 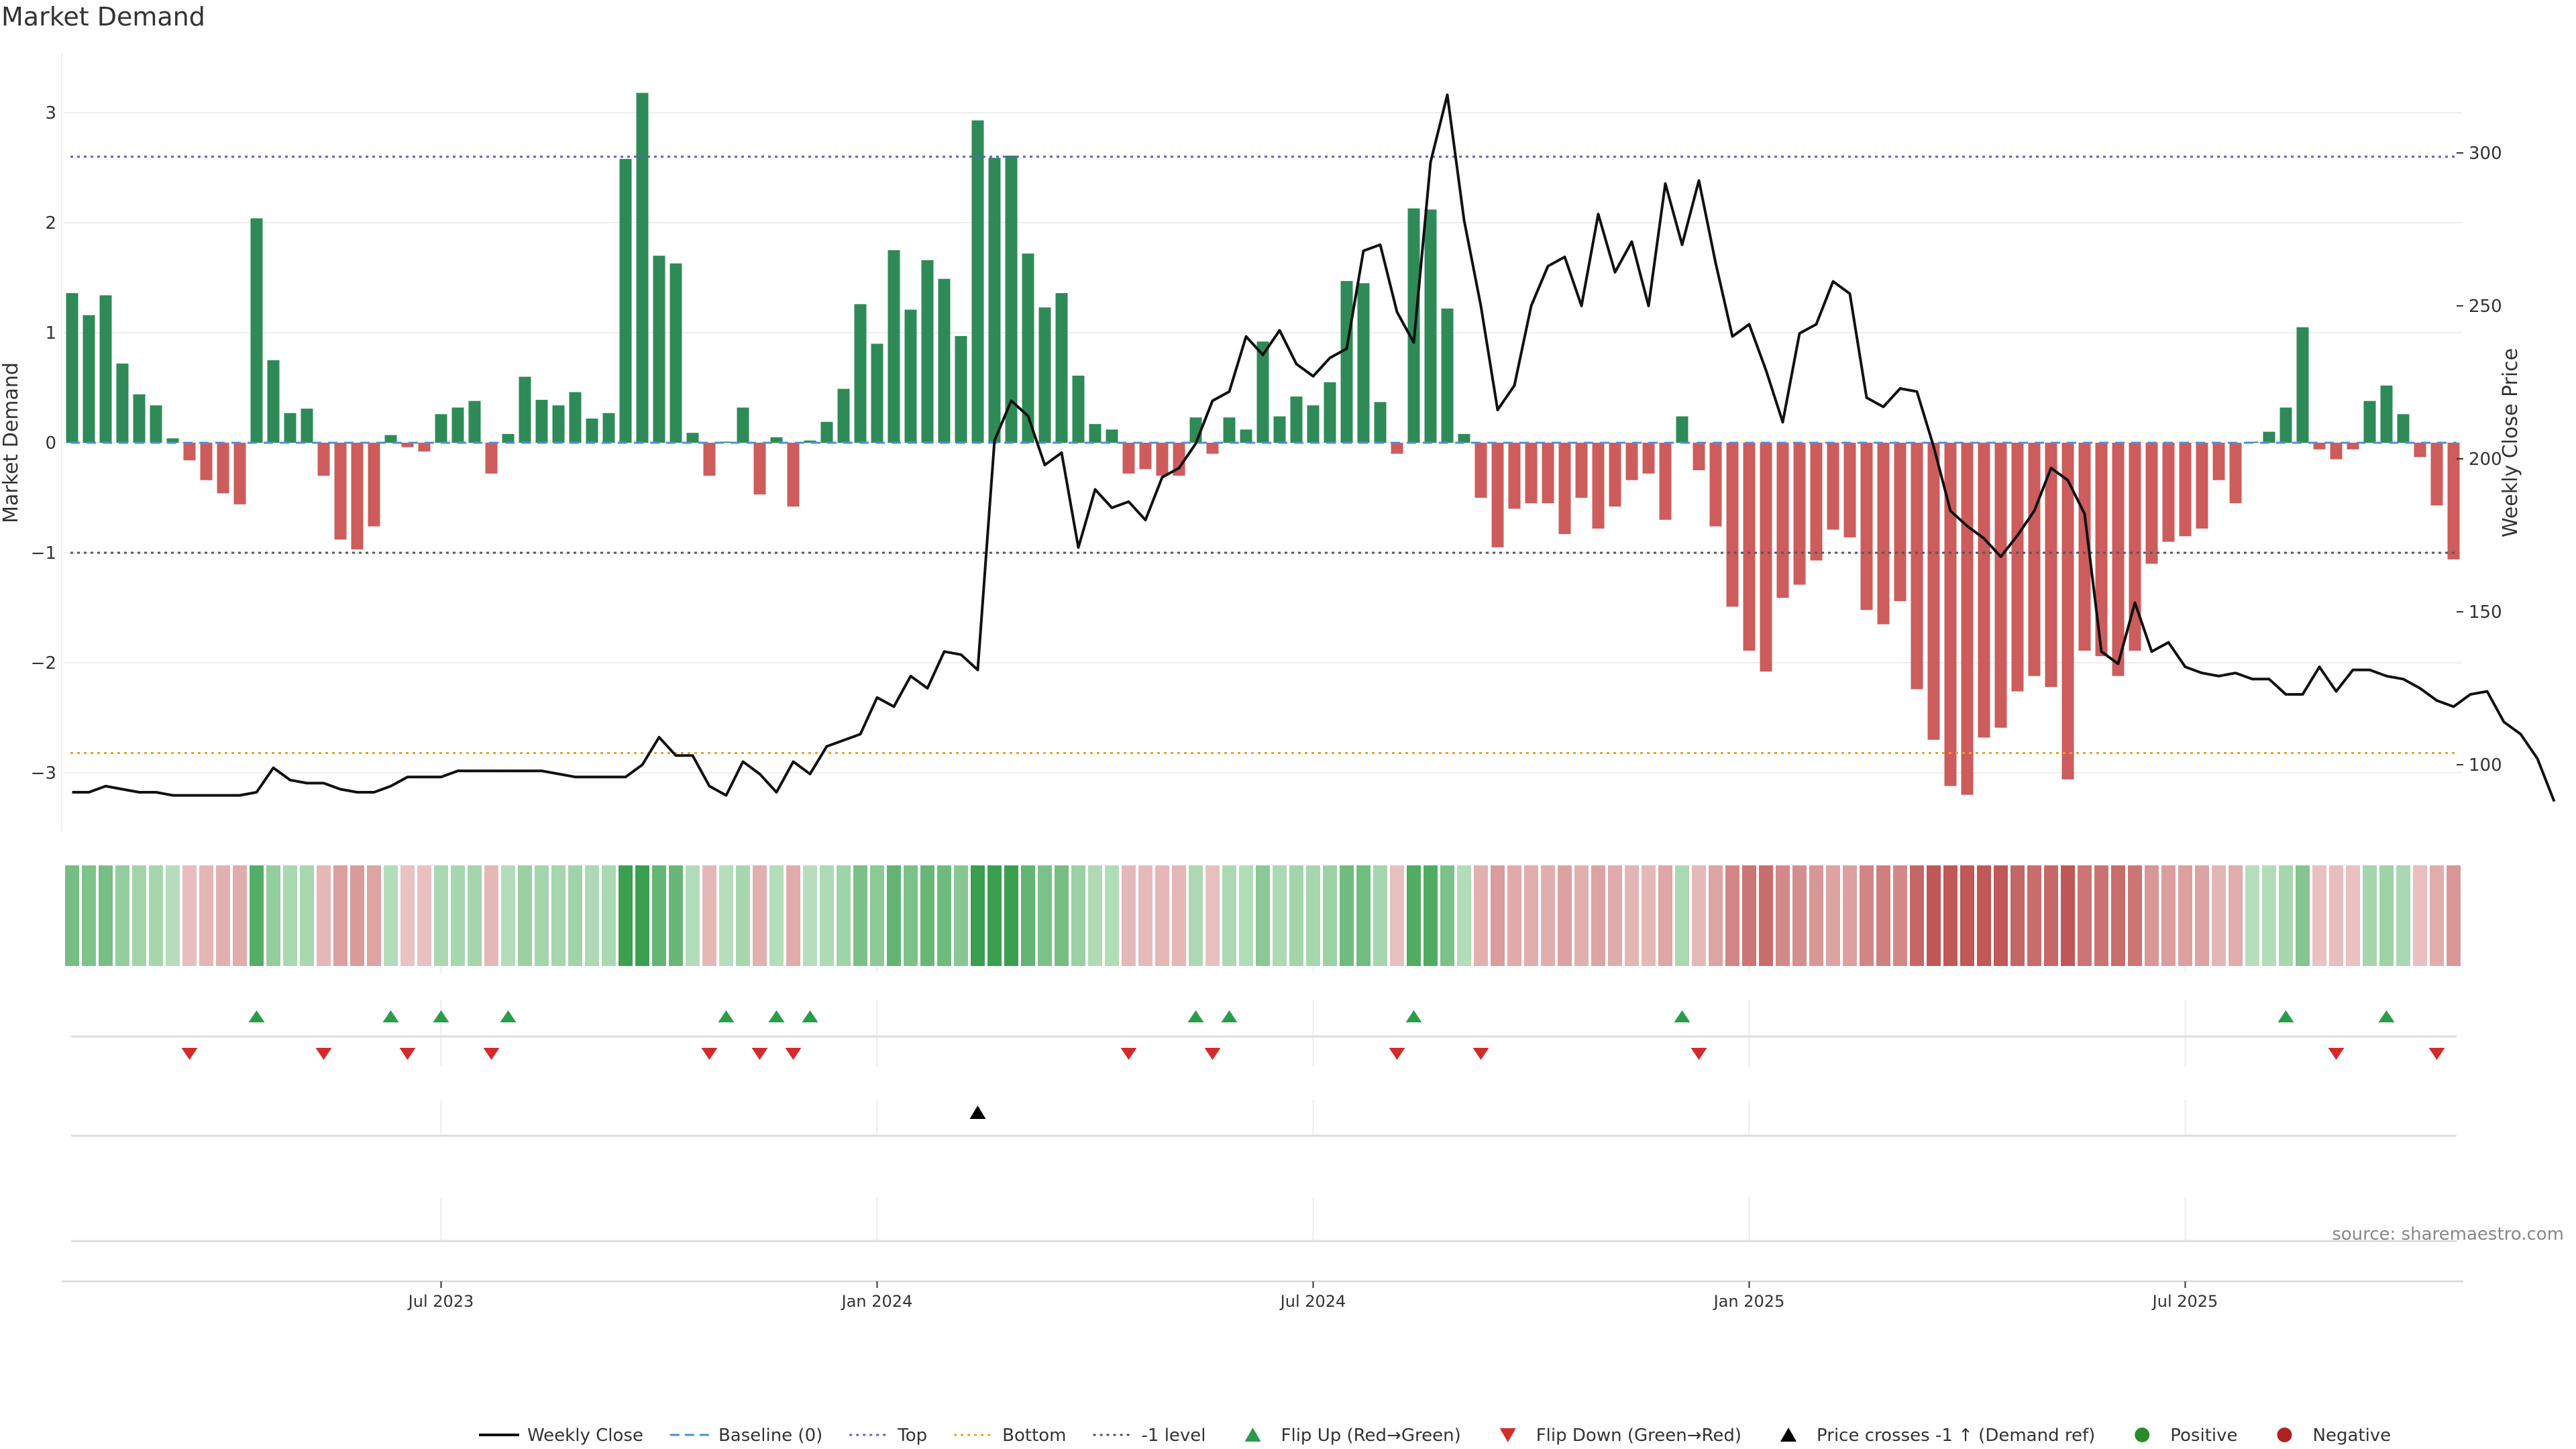 I want to click on legend-label: Top, so click(x=912, y=1436).